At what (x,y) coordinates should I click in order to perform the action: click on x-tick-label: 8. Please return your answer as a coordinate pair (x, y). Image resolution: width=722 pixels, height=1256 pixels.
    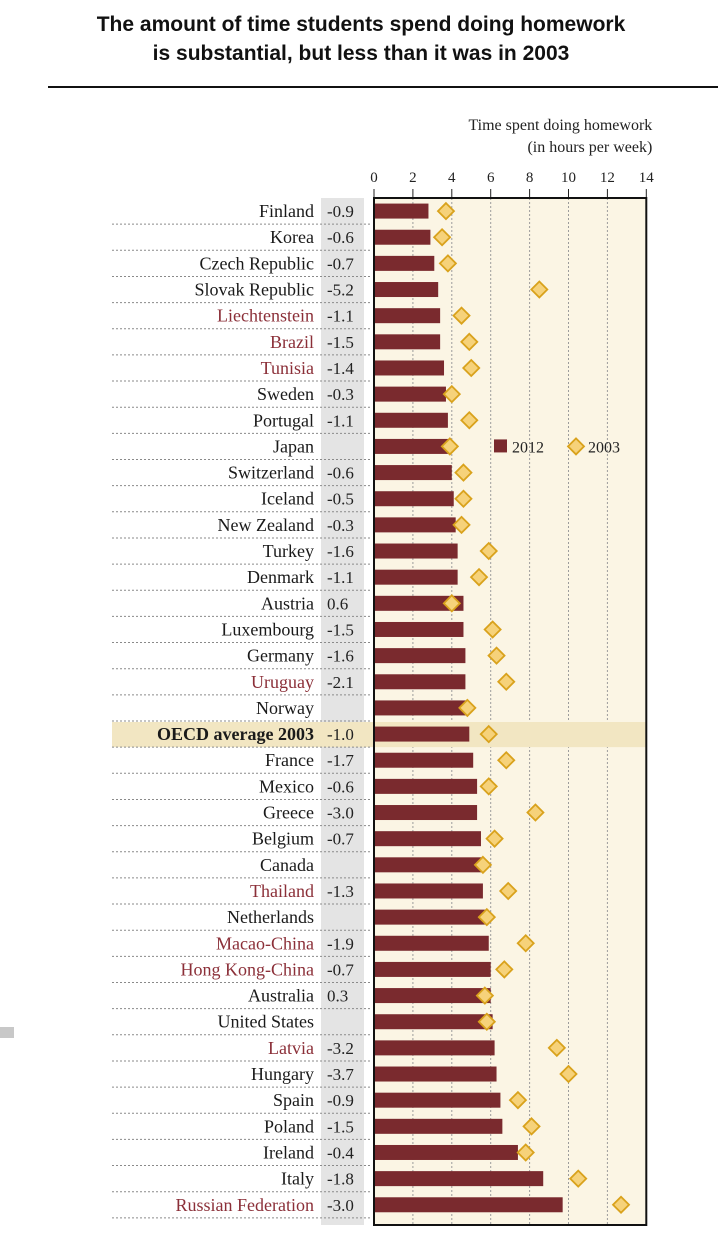
    Looking at the image, I should click on (530, 178).